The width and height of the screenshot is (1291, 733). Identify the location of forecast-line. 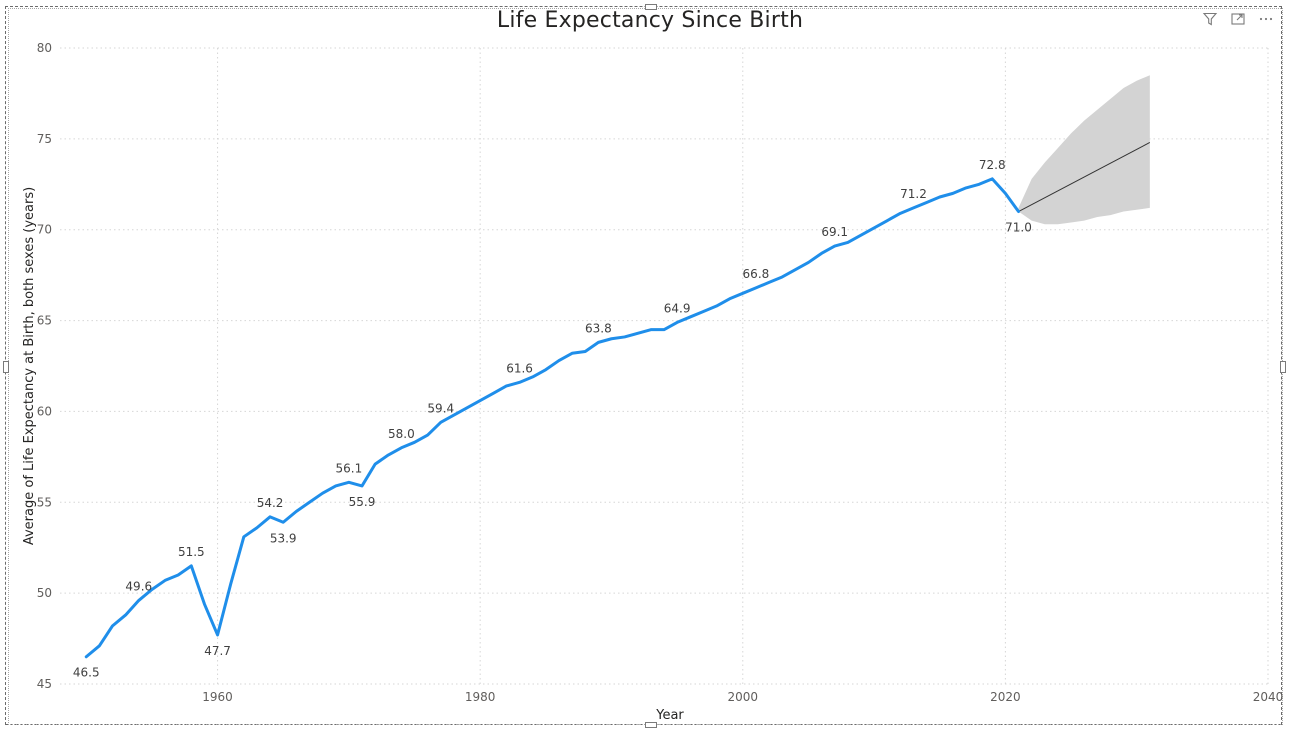
(1084, 177).